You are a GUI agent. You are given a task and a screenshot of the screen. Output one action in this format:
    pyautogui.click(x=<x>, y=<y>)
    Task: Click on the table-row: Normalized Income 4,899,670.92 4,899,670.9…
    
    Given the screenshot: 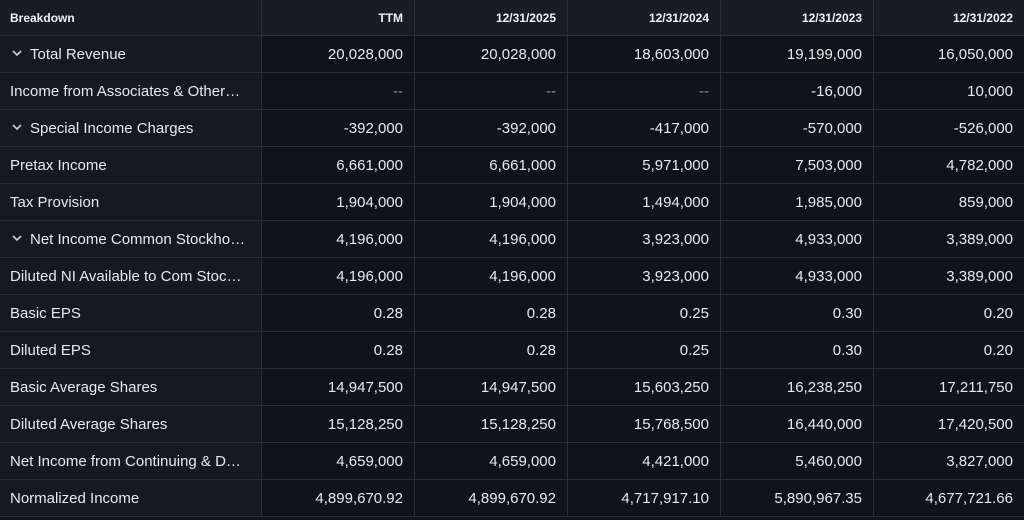 What is the action you would take?
    pyautogui.click(x=512, y=498)
    